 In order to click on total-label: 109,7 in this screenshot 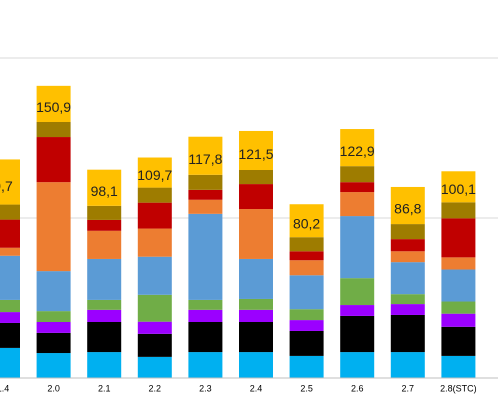, I will do `click(154, 175)`.